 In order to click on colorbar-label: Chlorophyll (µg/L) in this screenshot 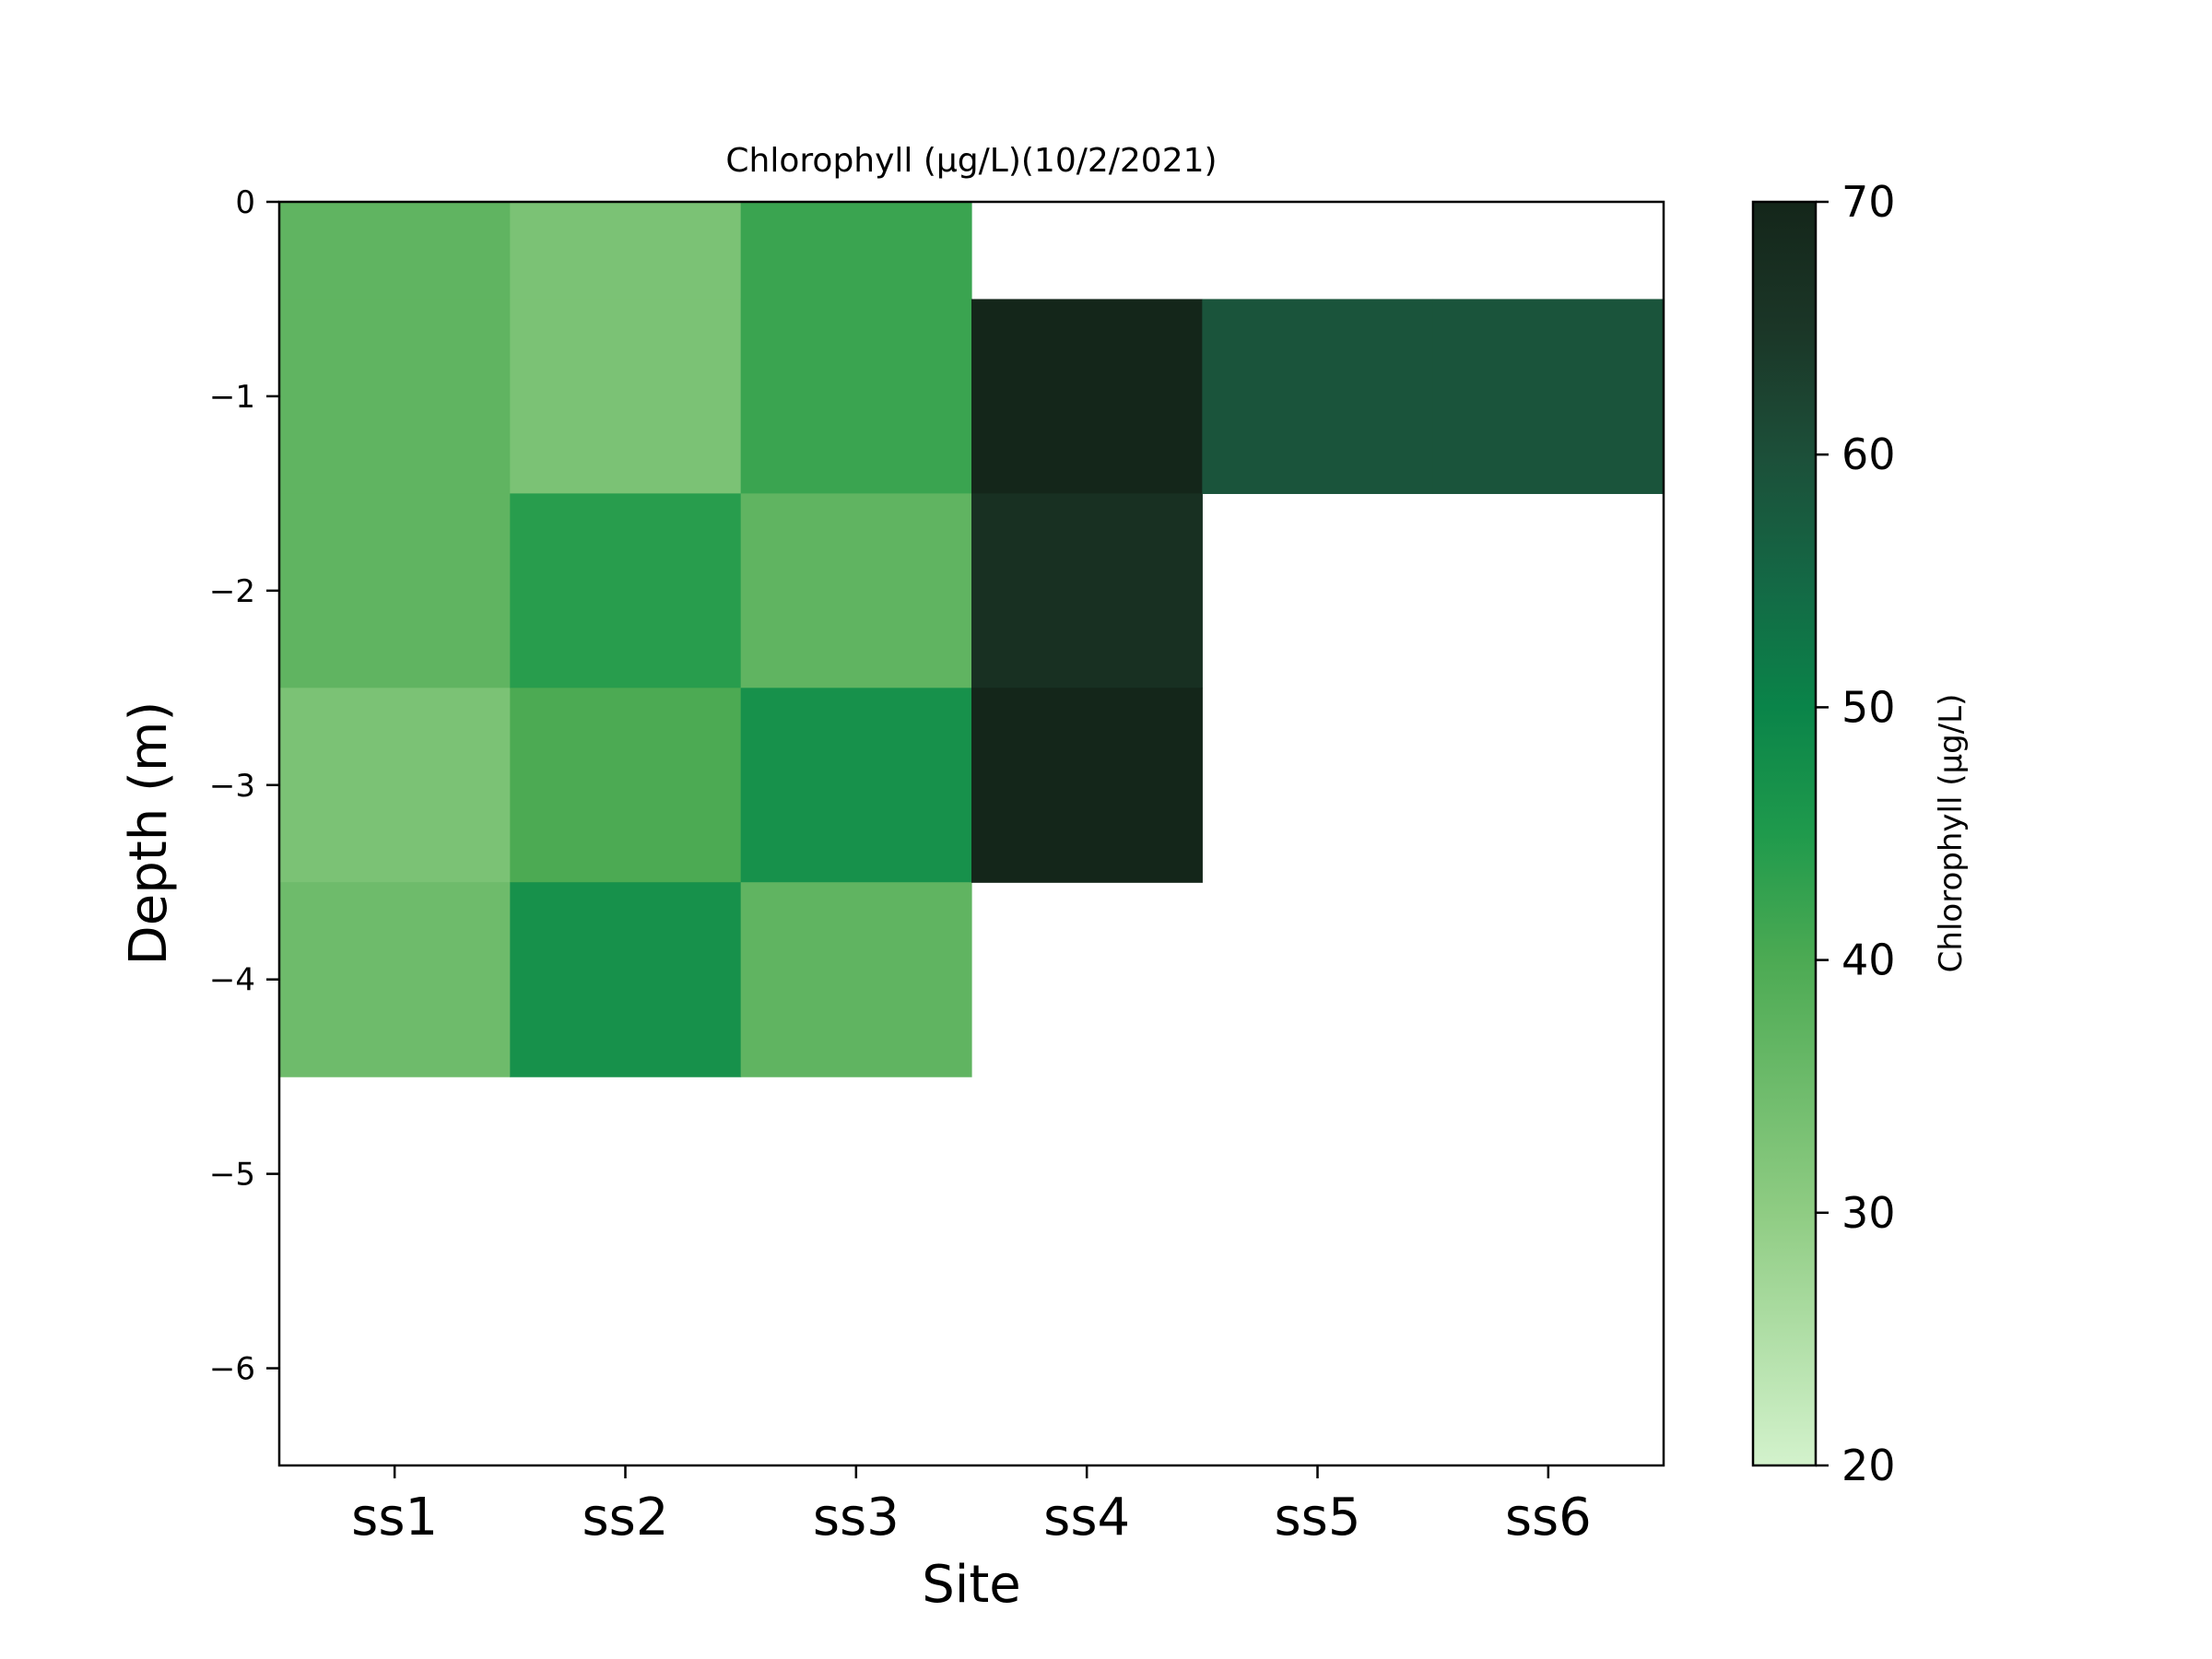, I will do `click(1951, 833)`.